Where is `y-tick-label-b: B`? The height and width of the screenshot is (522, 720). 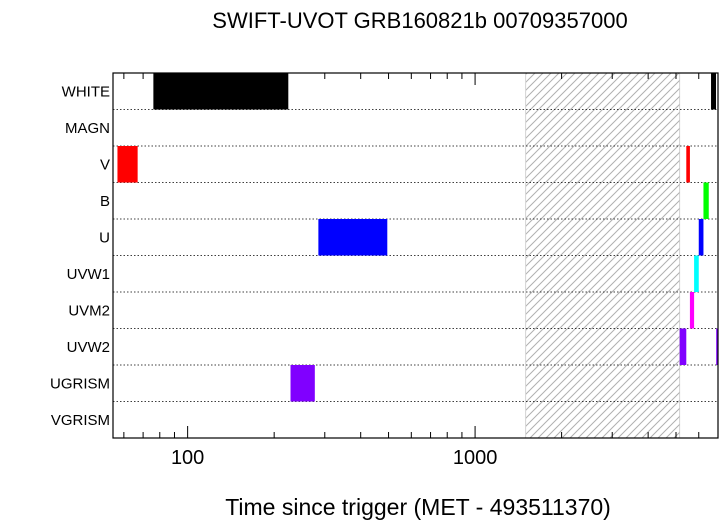 y-tick-label-b: B is located at coordinates (105, 201).